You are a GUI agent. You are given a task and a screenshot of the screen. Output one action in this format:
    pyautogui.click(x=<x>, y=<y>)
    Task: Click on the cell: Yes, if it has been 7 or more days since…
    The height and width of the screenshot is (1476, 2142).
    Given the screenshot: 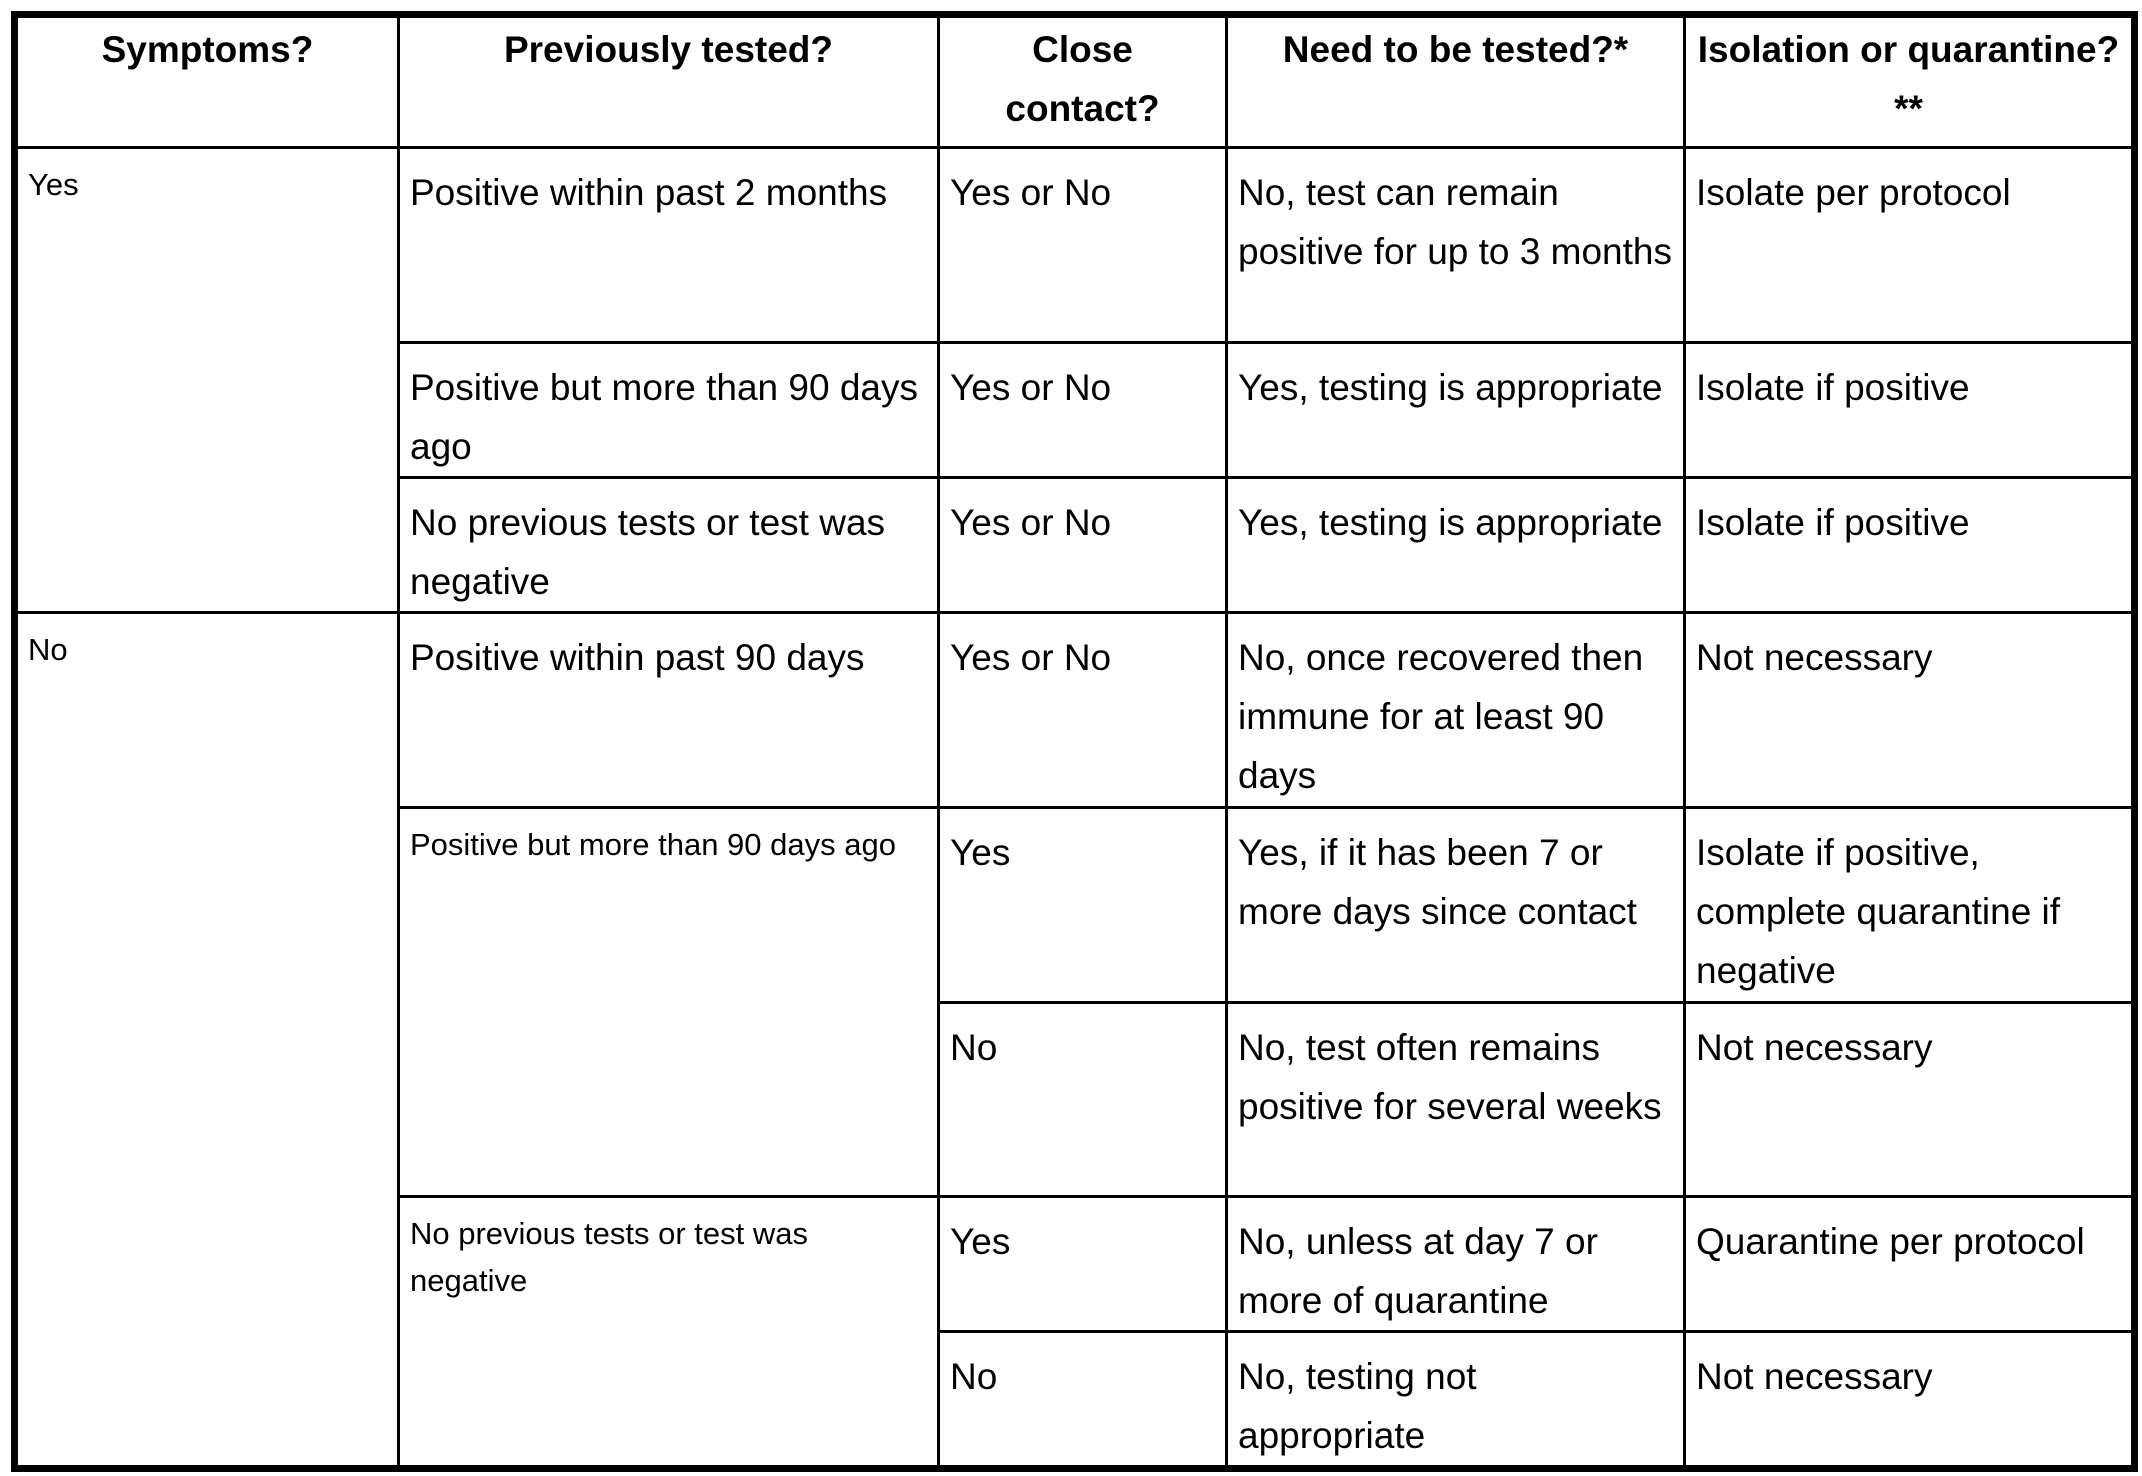 What is the action you would take?
    pyautogui.click(x=1455, y=905)
    